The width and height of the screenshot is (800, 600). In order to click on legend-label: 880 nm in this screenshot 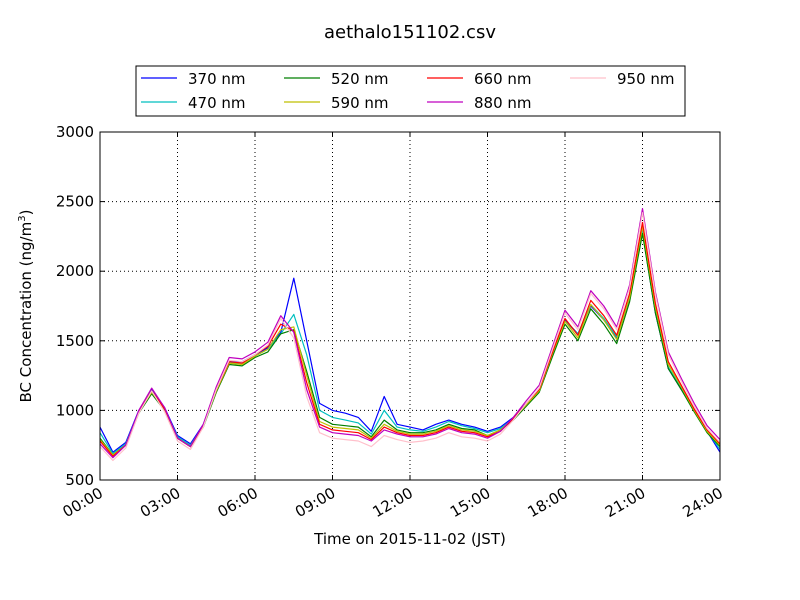, I will do `click(503, 103)`.